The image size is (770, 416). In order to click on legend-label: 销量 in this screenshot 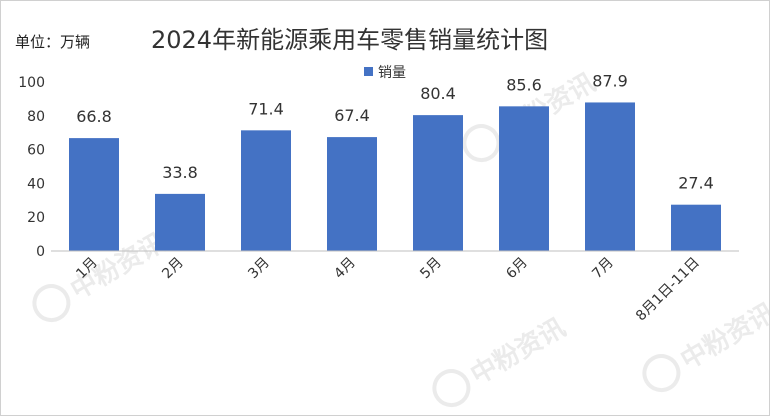, I will do `click(392, 73)`.